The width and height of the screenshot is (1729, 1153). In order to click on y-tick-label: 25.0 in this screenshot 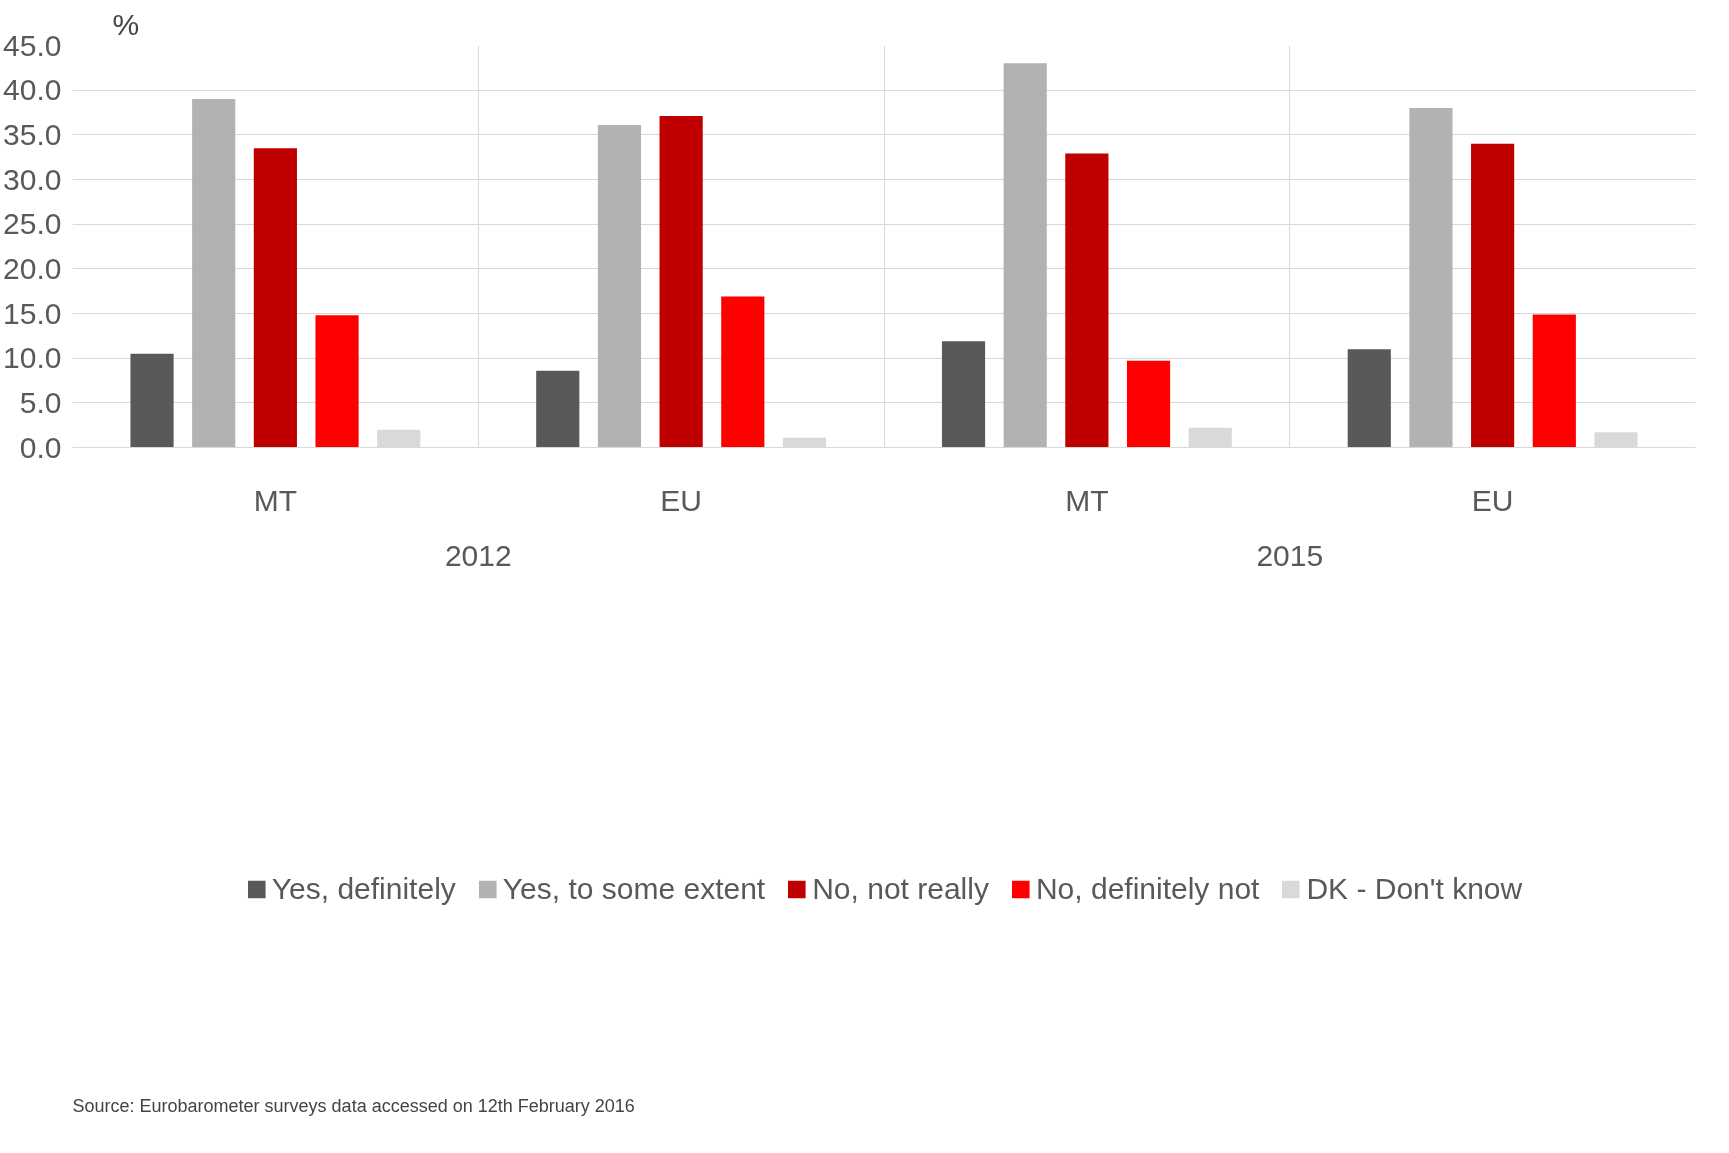, I will do `click(32, 224)`.